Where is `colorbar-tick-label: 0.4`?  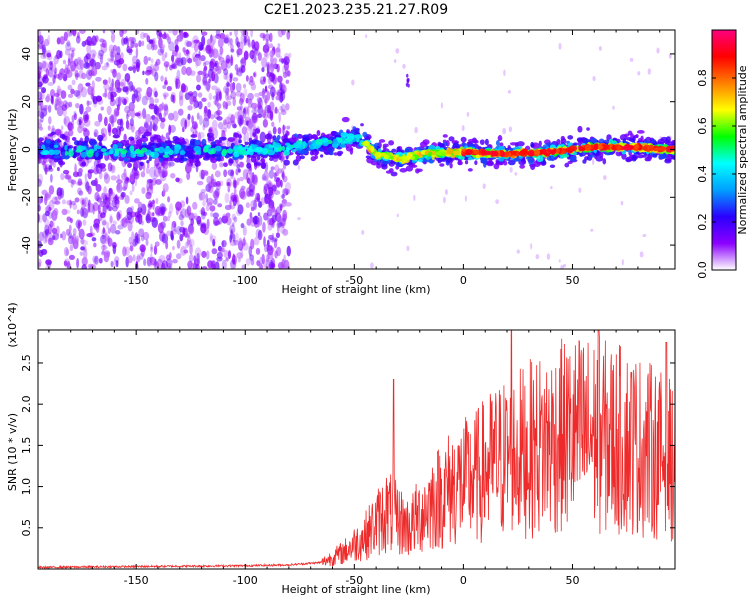
colorbar-tick-label: 0.4 is located at coordinates (702, 174).